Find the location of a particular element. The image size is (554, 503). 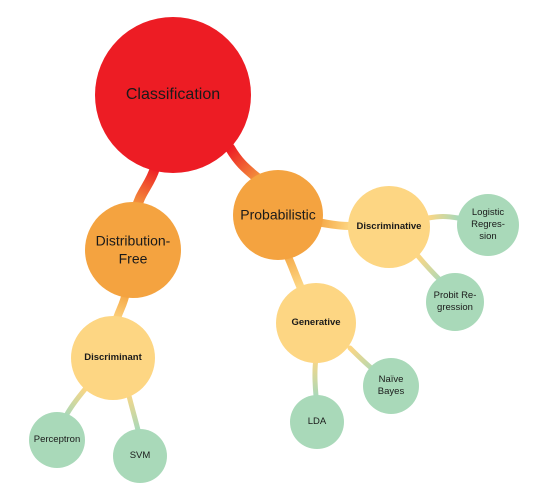

node-naive-bayes is located at coordinates (391, 386).